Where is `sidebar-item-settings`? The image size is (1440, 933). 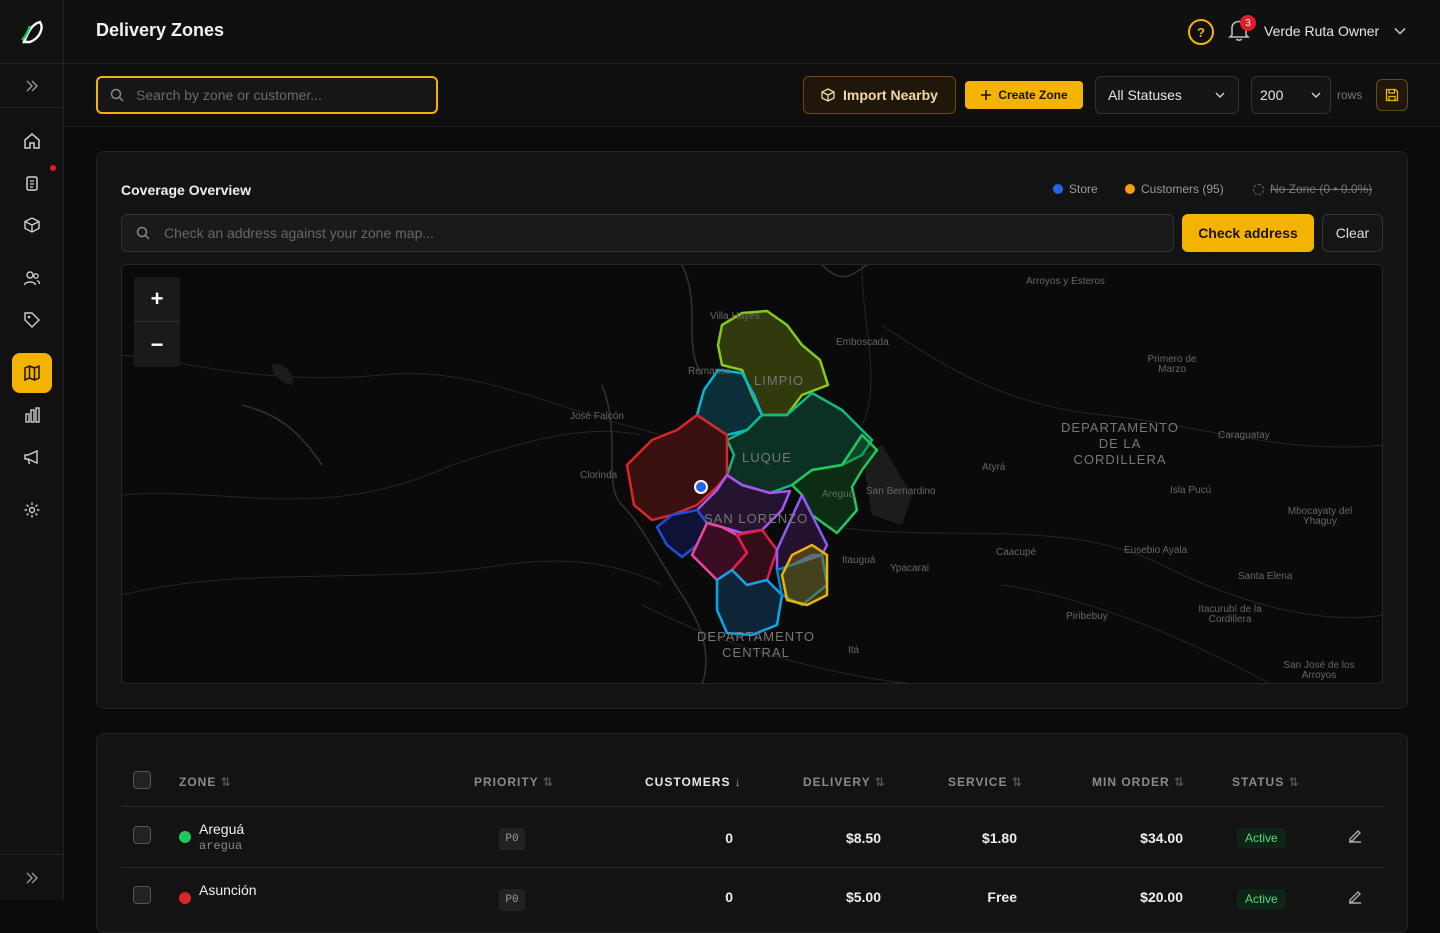
sidebar-item-settings is located at coordinates (32, 510).